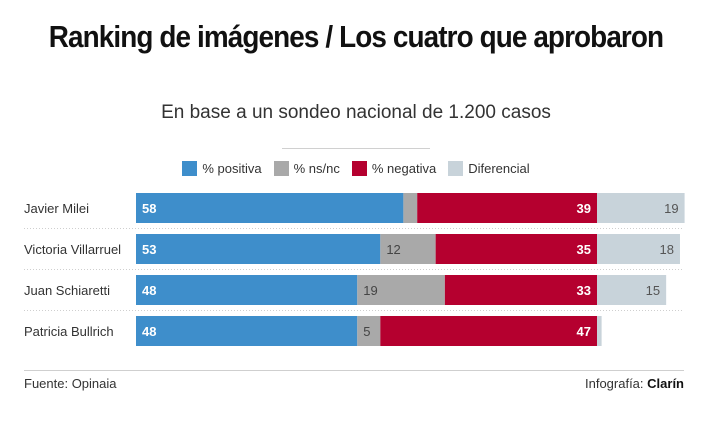 This screenshot has width=712, height=422. I want to click on data-label: 39, so click(584, 208).